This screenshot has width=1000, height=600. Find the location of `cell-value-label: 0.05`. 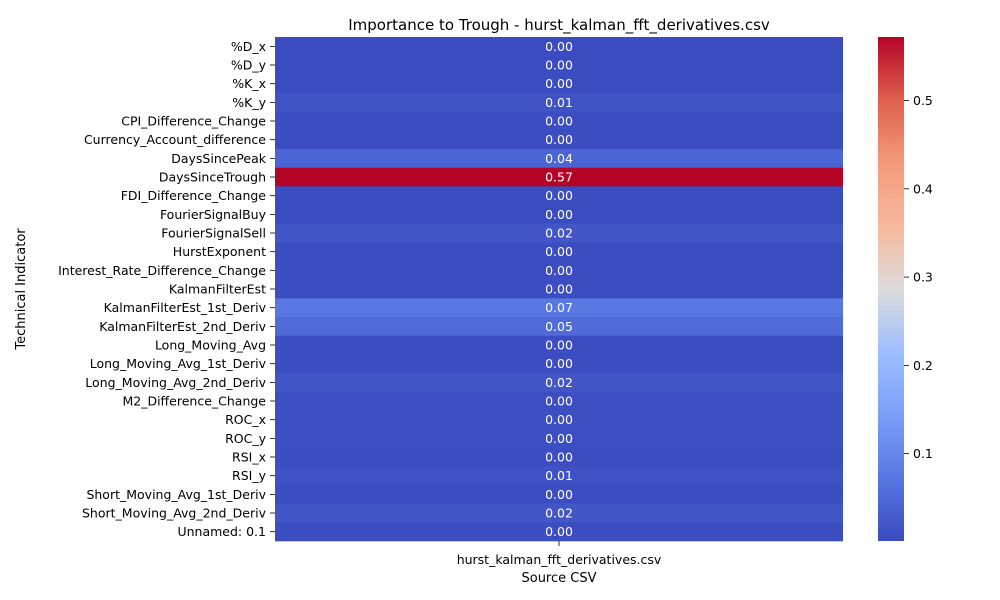

cell-value-label: 0.05 is located at coordinates (559, 326).